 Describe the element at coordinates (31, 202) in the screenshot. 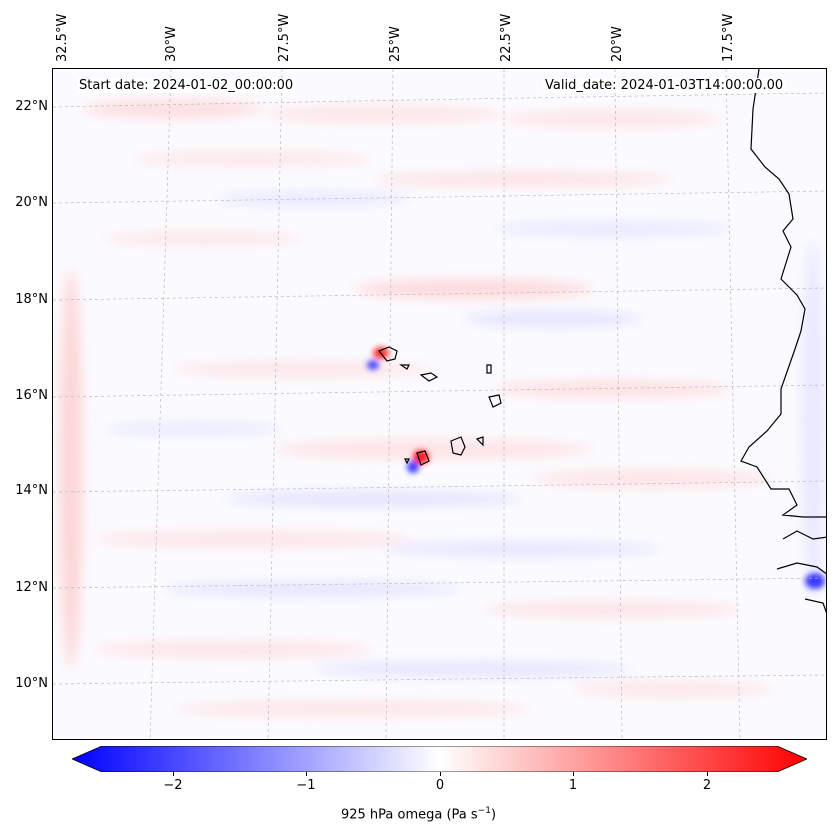

I see `lat-label: 20°N` at that location.